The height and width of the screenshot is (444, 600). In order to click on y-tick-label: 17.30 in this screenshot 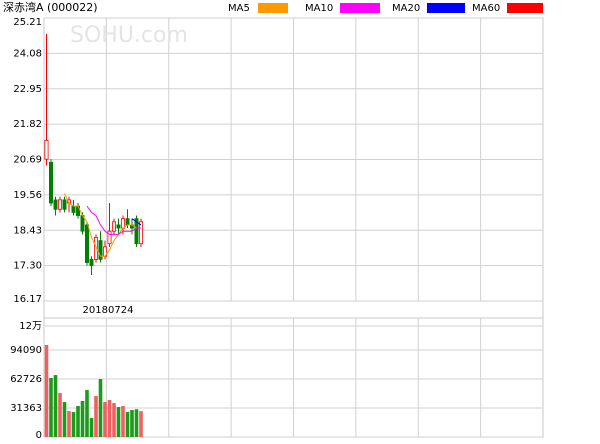, I will do `click(27, 266)`.